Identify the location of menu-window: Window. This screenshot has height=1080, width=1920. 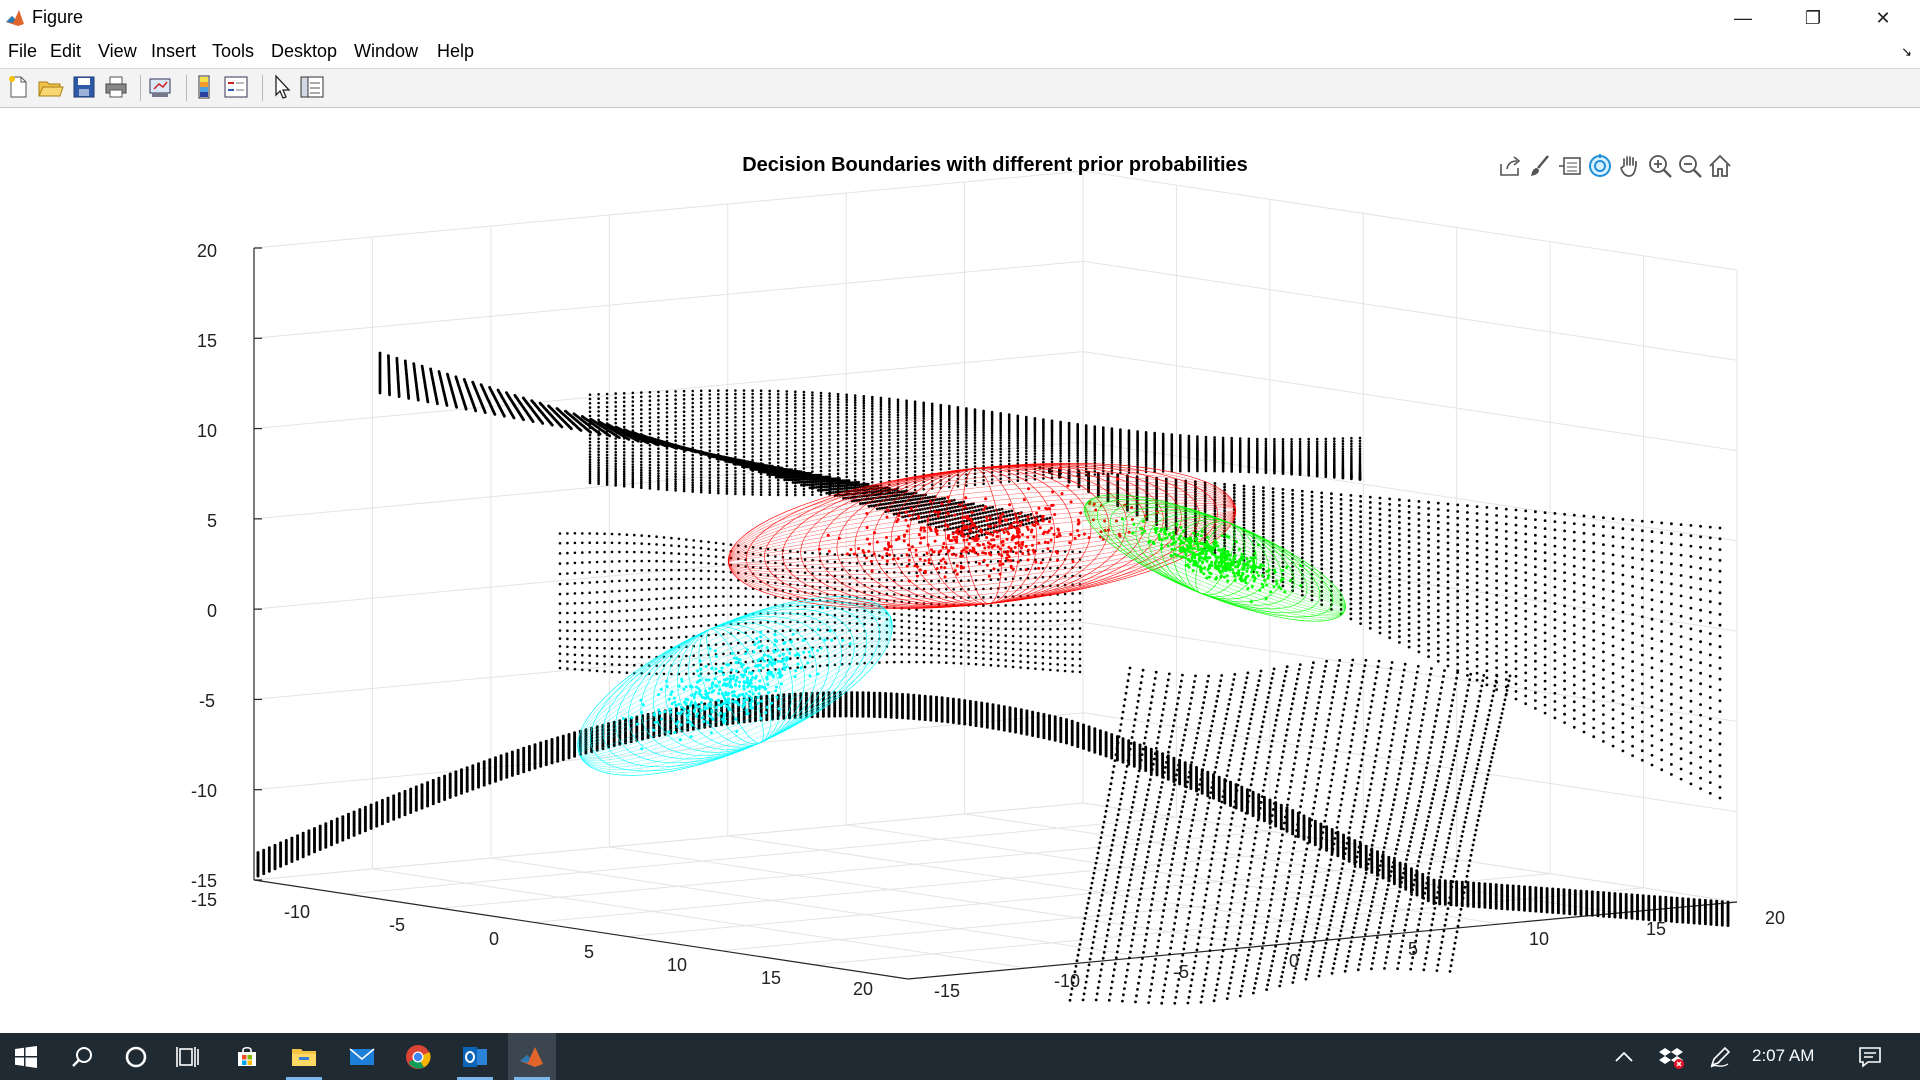
(386, 51).